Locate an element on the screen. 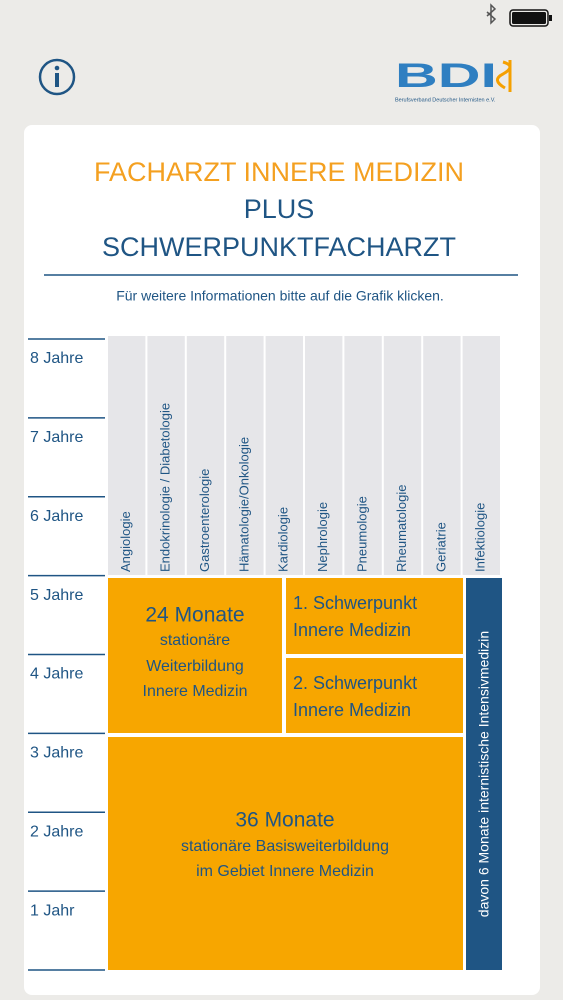 This screenshot has height=1000, width=563. block-text: stationäre Basisweiterbildung is located at coordinates (285, 846).